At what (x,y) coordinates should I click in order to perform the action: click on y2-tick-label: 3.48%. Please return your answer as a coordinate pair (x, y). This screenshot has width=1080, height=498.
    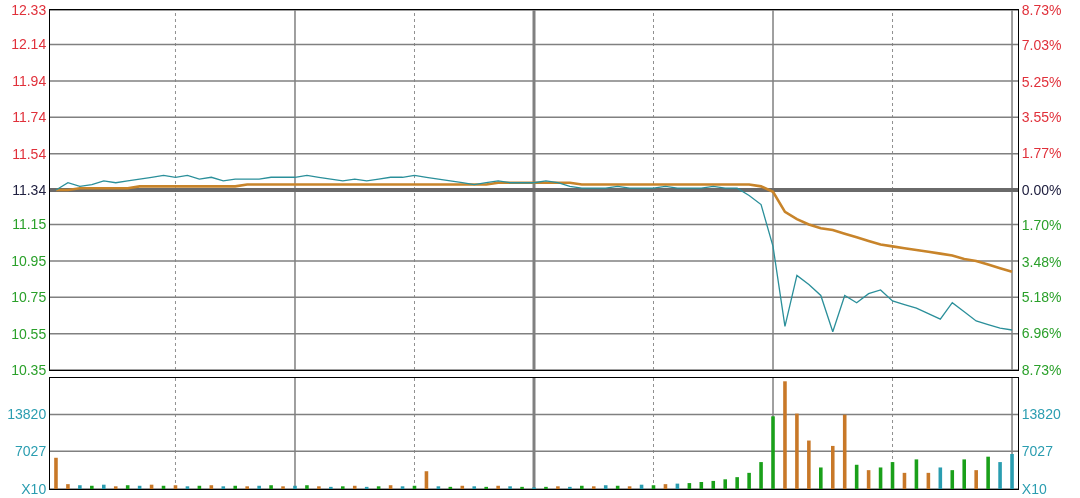
    Looking at the image, I should click on (1041, 261).